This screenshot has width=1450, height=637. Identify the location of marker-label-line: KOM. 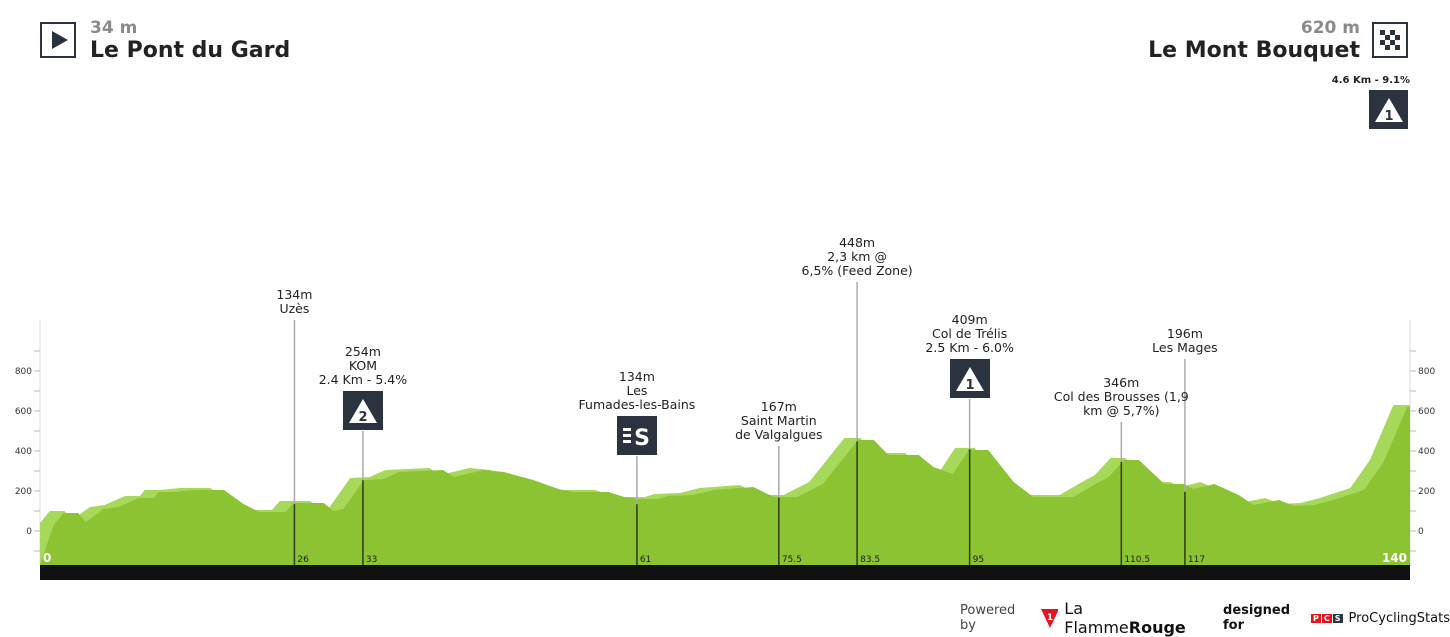
(362, 365).